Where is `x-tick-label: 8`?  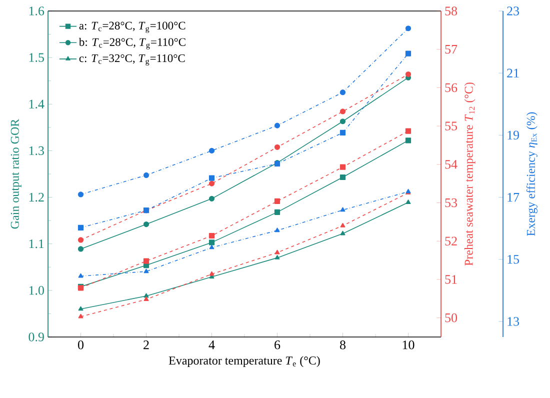 x-tick-label: 8 is located at coordinates (343, 345).